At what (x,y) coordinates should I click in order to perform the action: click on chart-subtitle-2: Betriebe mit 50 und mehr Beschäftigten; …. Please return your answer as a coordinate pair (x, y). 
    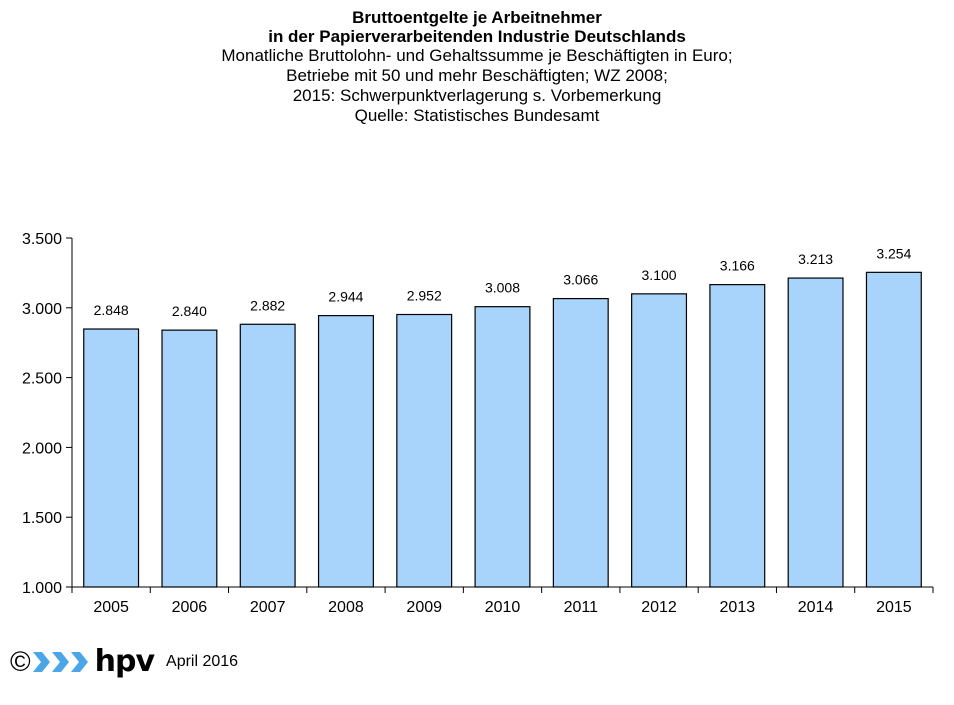
    Looking at the image, I should click on (477, 75).